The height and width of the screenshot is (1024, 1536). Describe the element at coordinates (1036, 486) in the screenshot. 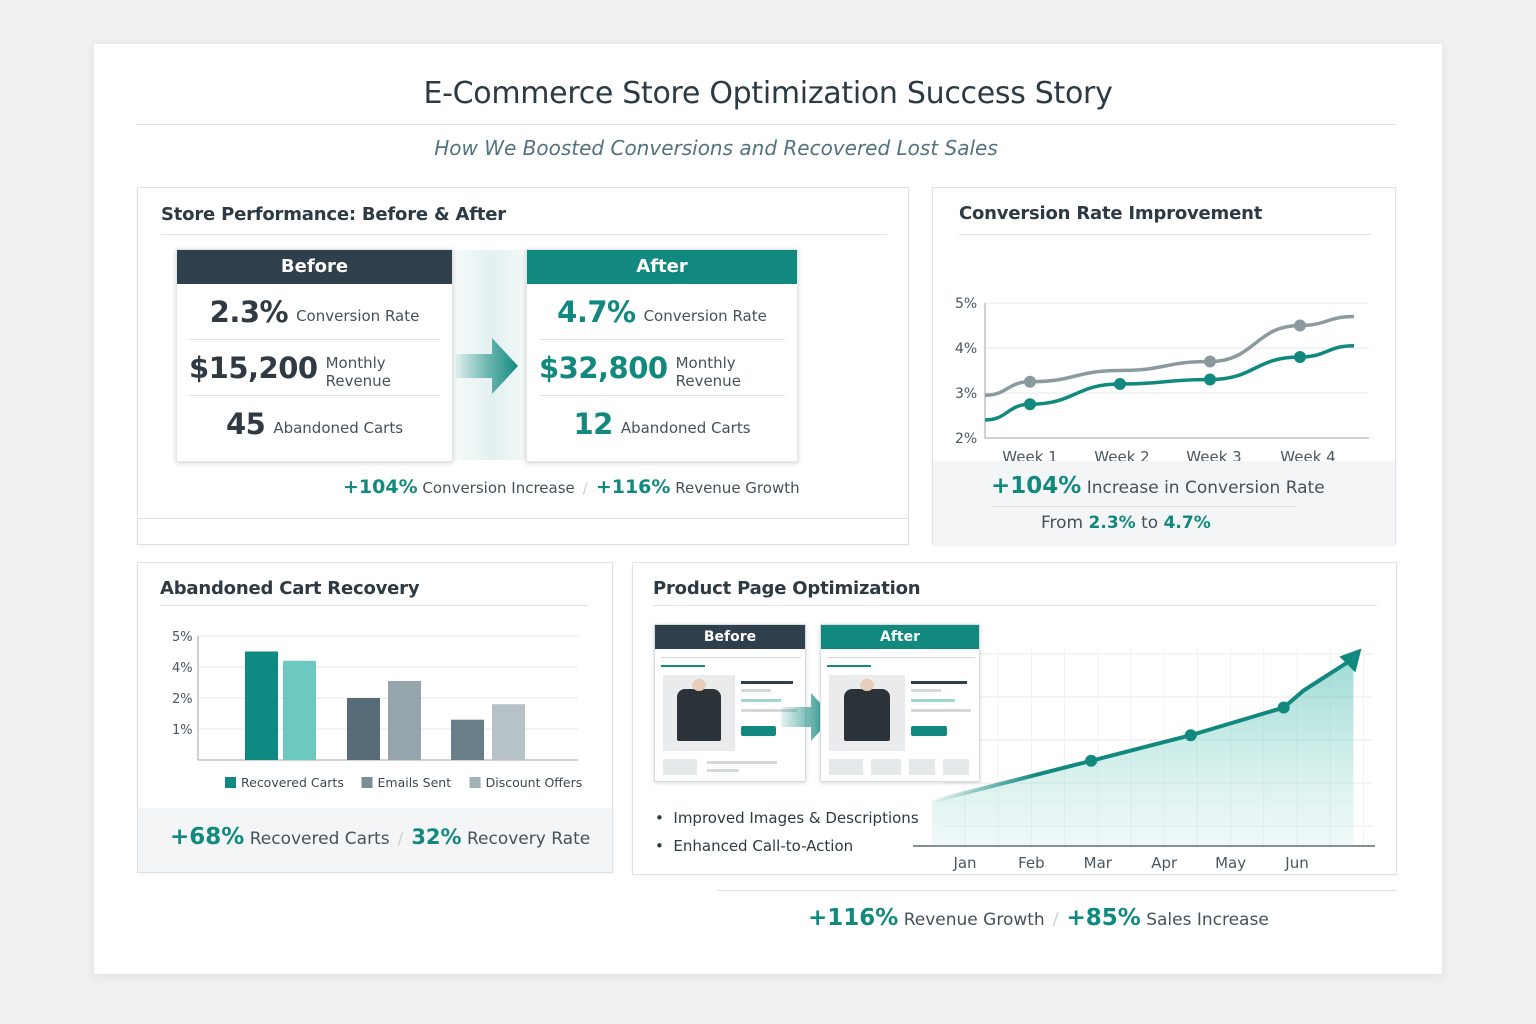

I see `footer-value: +104%` at that location.